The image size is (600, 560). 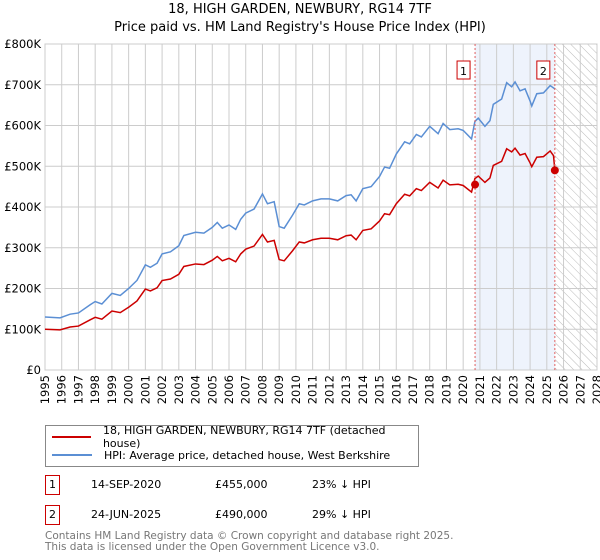 What do you see at coordinates (313, 389) in the screenshot?
I see `x-tick-label: 2011` at bounding box center [313, 389].